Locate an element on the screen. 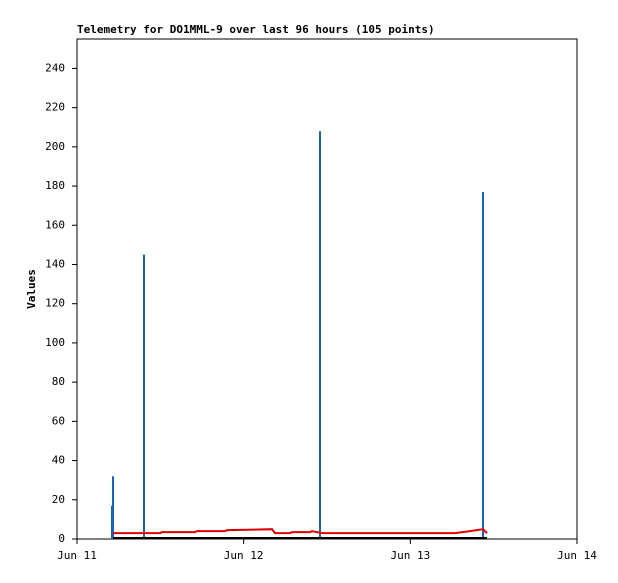 Image resolution: width=618 pixels, height=583 pixels. y-tick-label: 20 is located at coordinates (58, 499).